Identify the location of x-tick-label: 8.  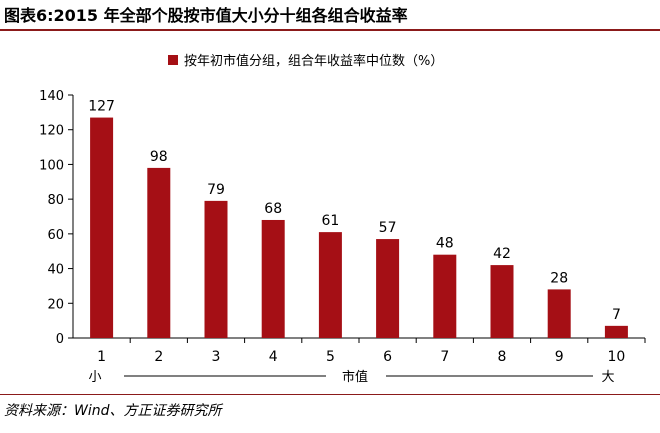
(502, 357).